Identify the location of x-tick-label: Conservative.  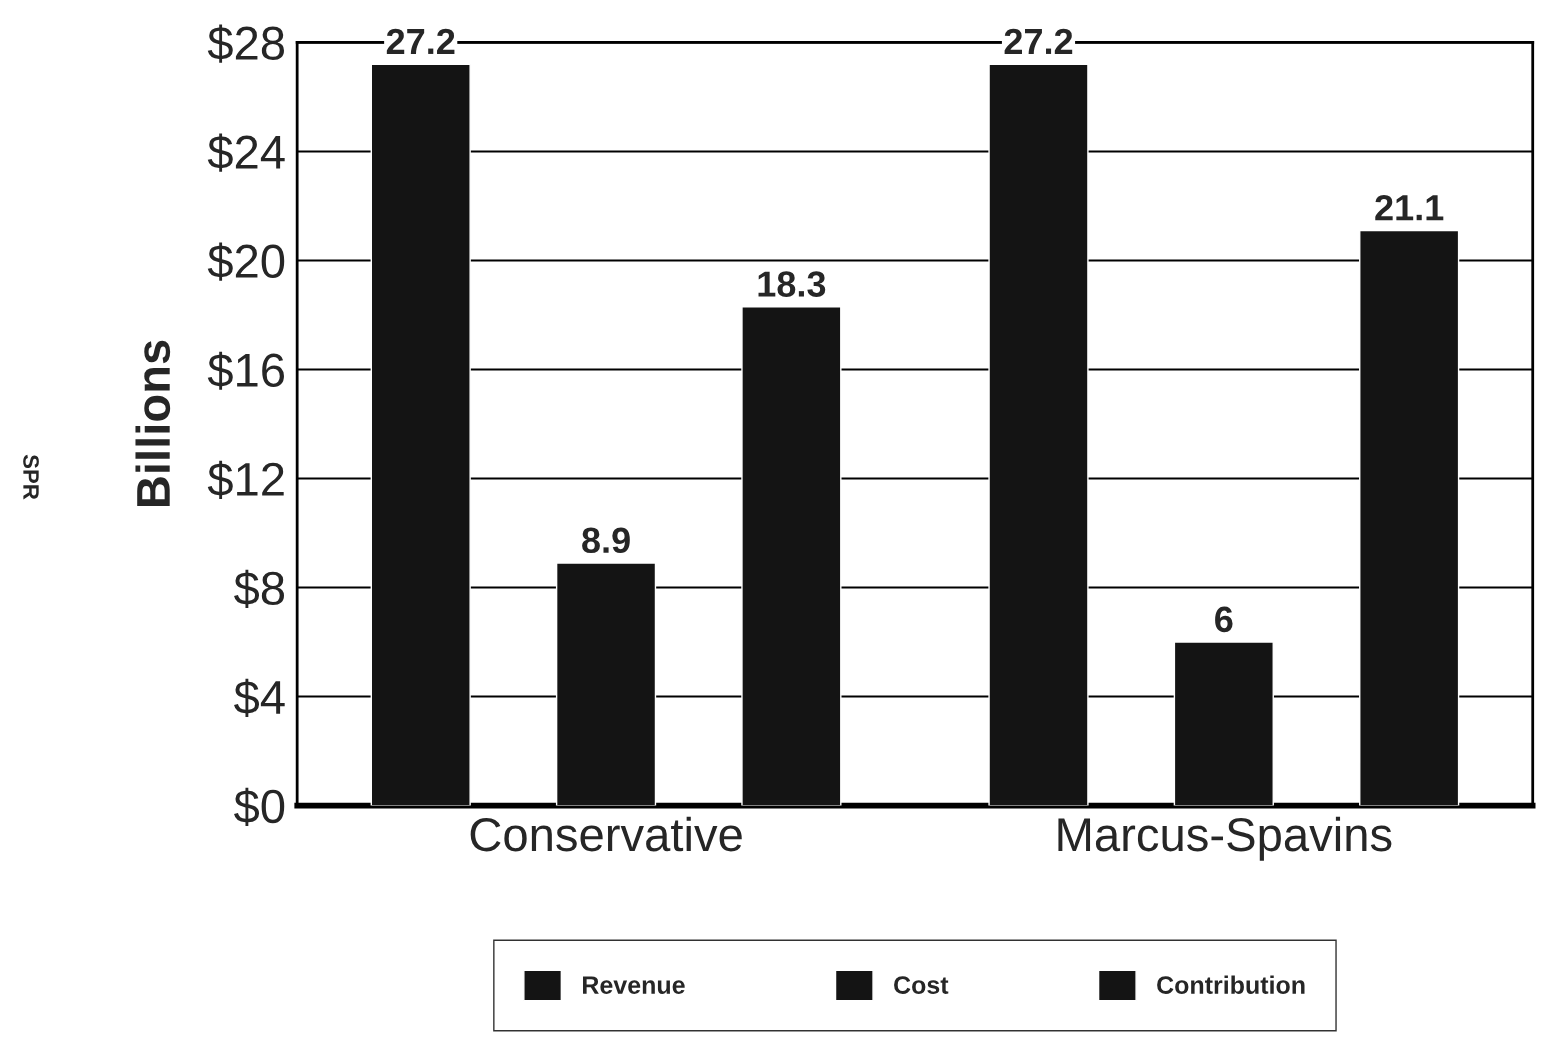
(606, 834).